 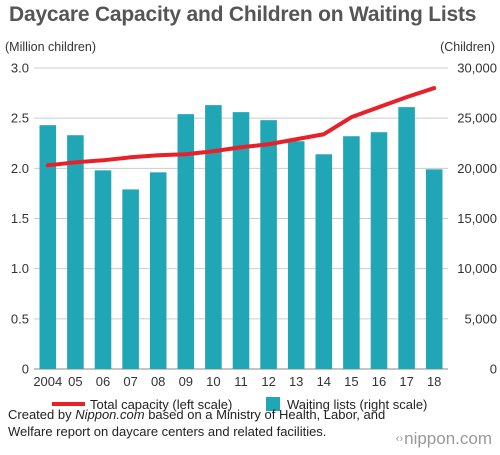 What do you see at coordinates (324, 381) in the screenshot?
I see `x-tick-label: 14` at bounding box center [324, 381].